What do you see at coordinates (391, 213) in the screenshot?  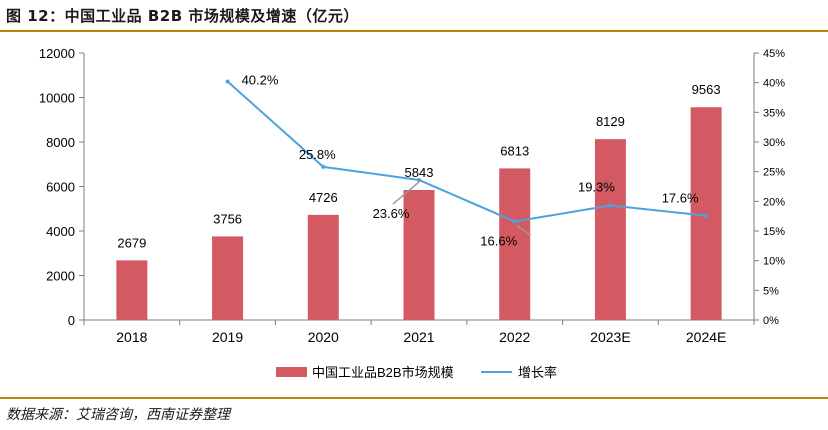 I see `growth-rate-label: 23.6%` at bounding box center [391, 213].